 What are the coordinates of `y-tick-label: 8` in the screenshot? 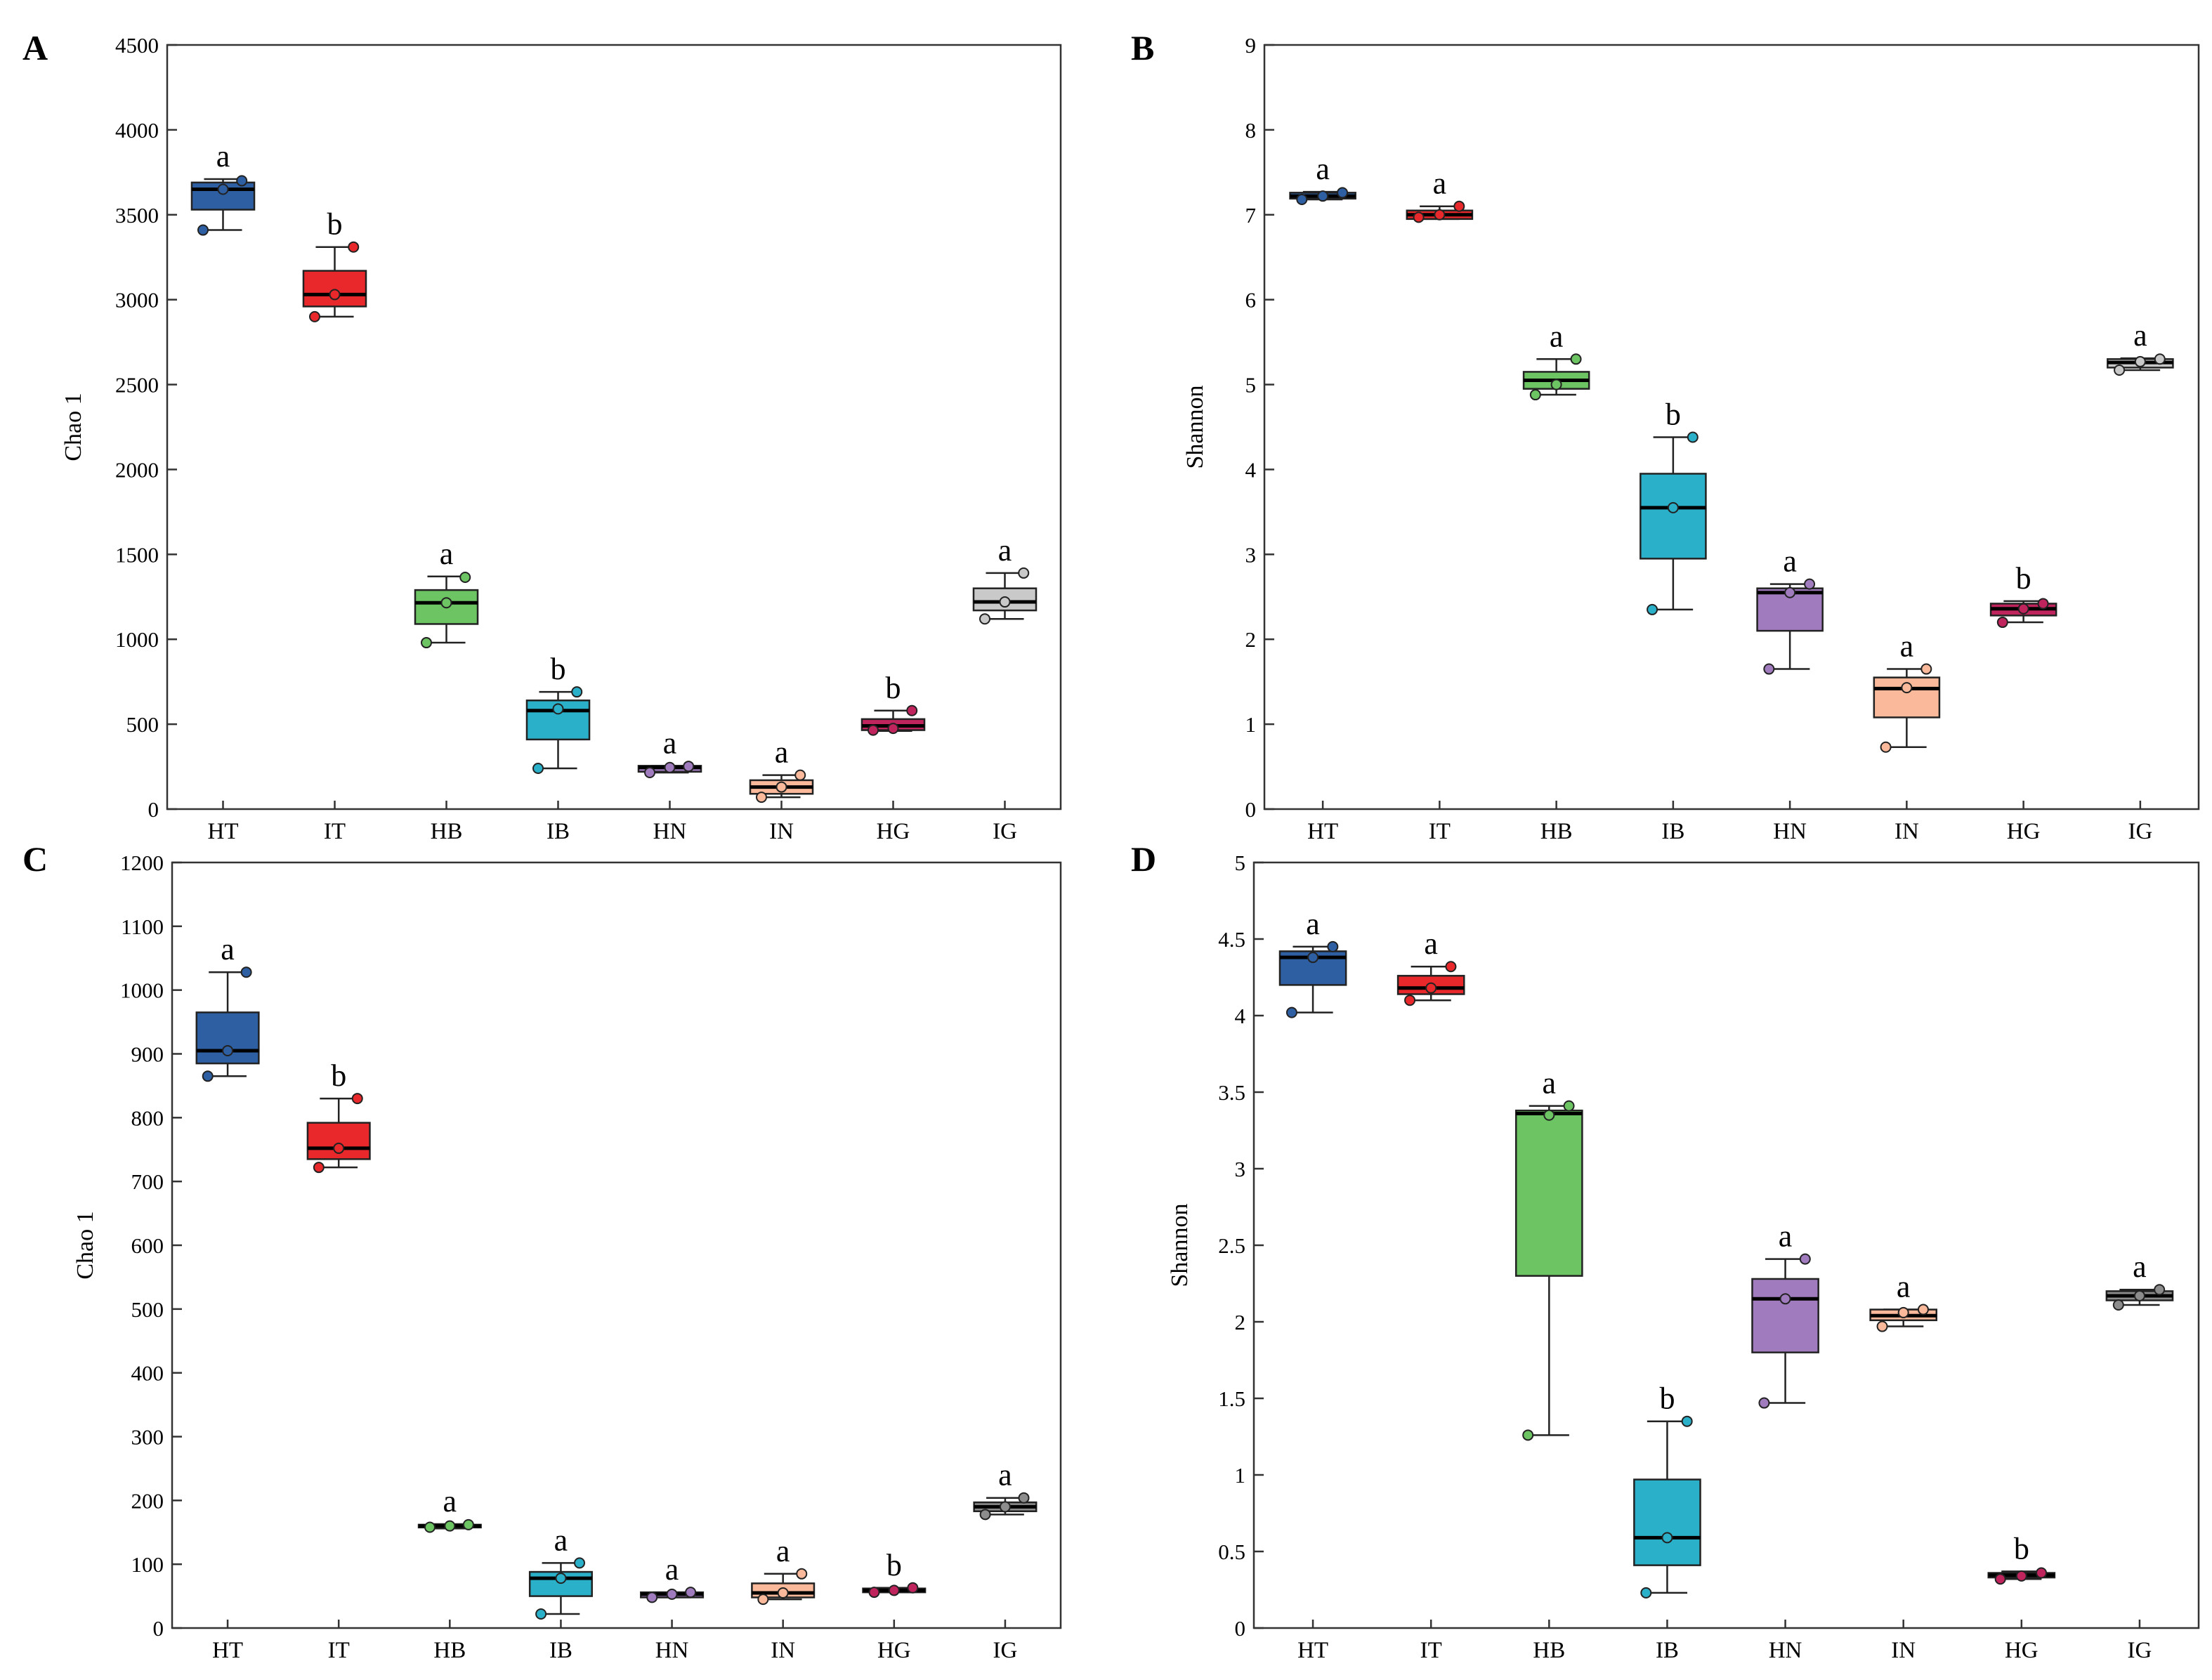 It's located at (1251, 130).